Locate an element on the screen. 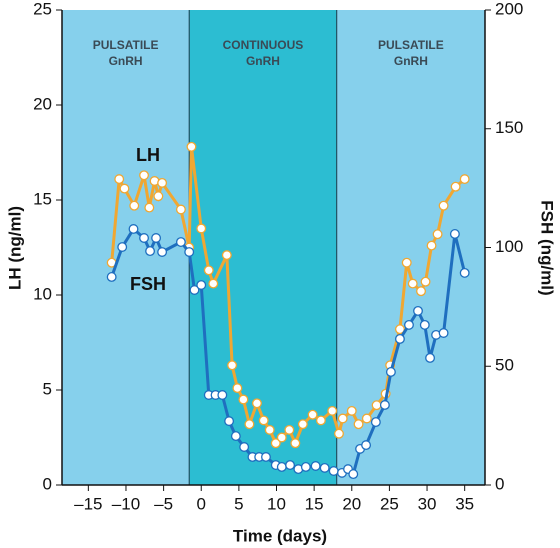 This screenshot has width=560, height=548. y-tick-label: 10 is located at coordinates (42, 293).